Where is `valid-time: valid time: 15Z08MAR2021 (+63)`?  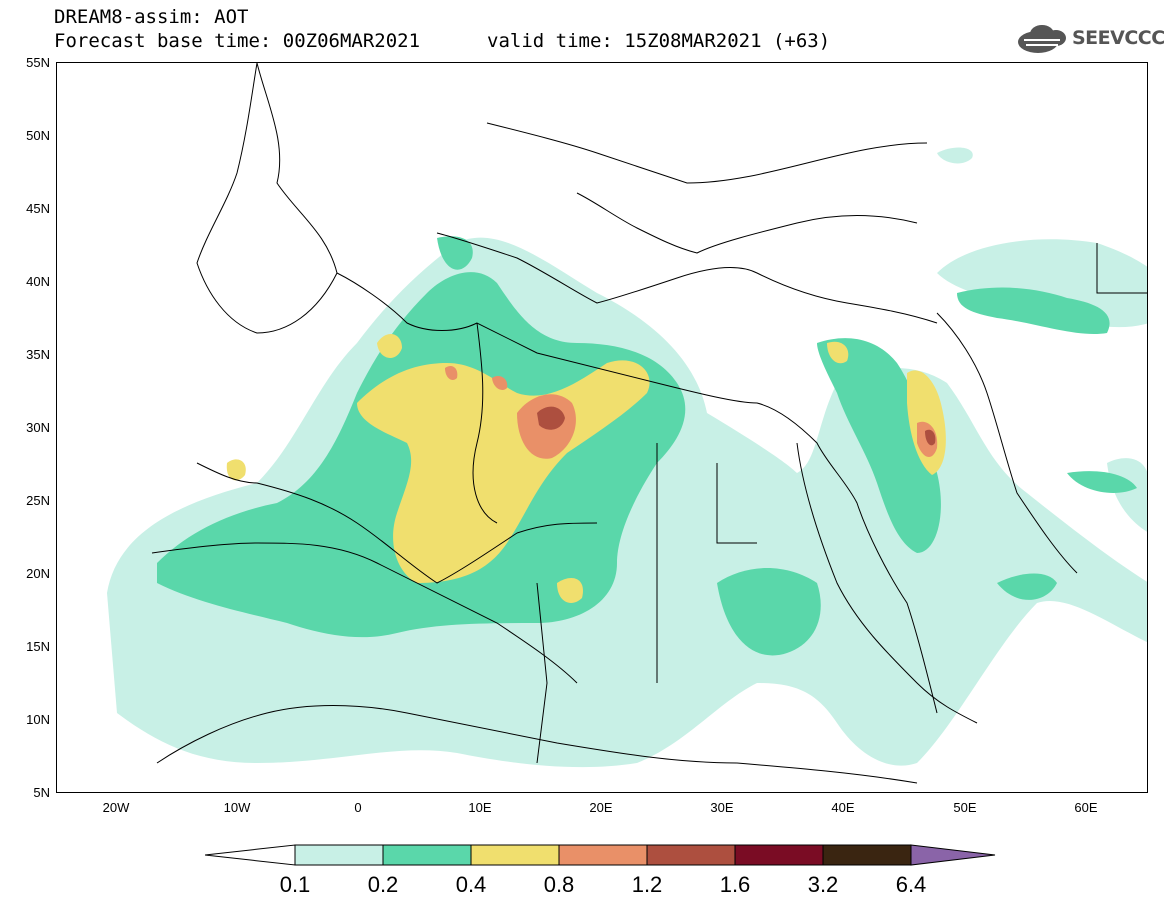
valid-time: valid time: 15Z08MAR2021 (+63) is located at coordinates (659, 41).